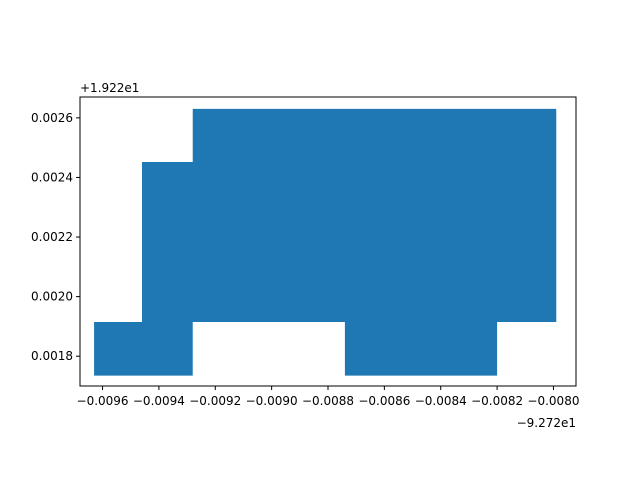 Image resolution: width=640 pixels, height=480 pixels. I want to click on y-offset-label: +1.922e1, so click(109, 88).